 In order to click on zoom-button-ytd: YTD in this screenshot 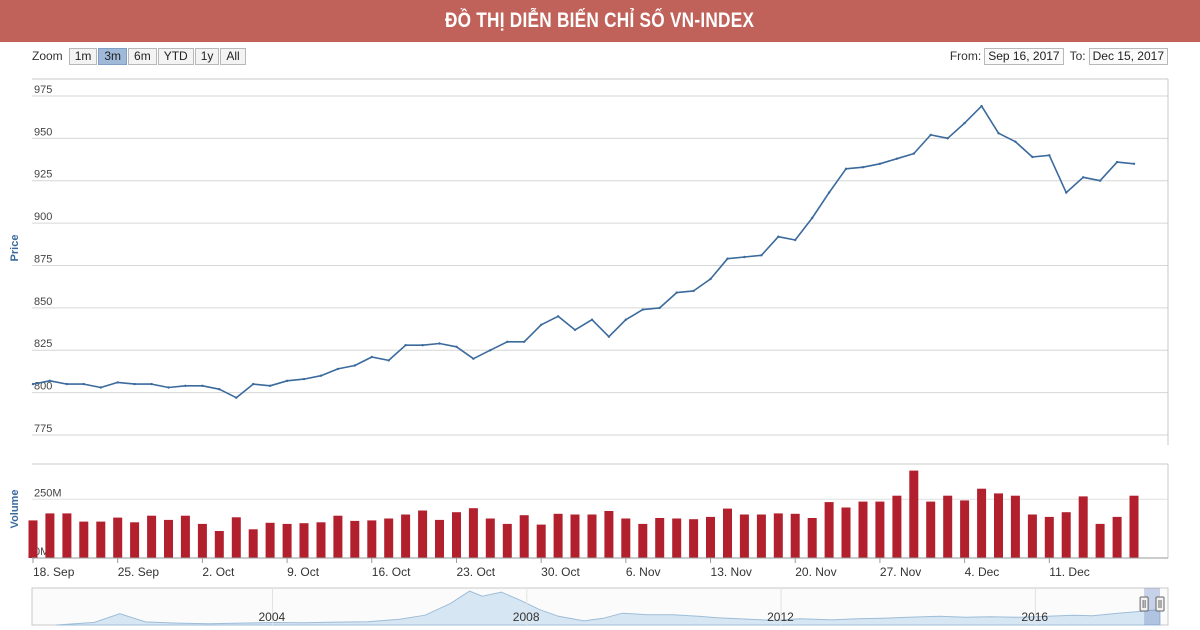, I will do `click(175, 56)`.